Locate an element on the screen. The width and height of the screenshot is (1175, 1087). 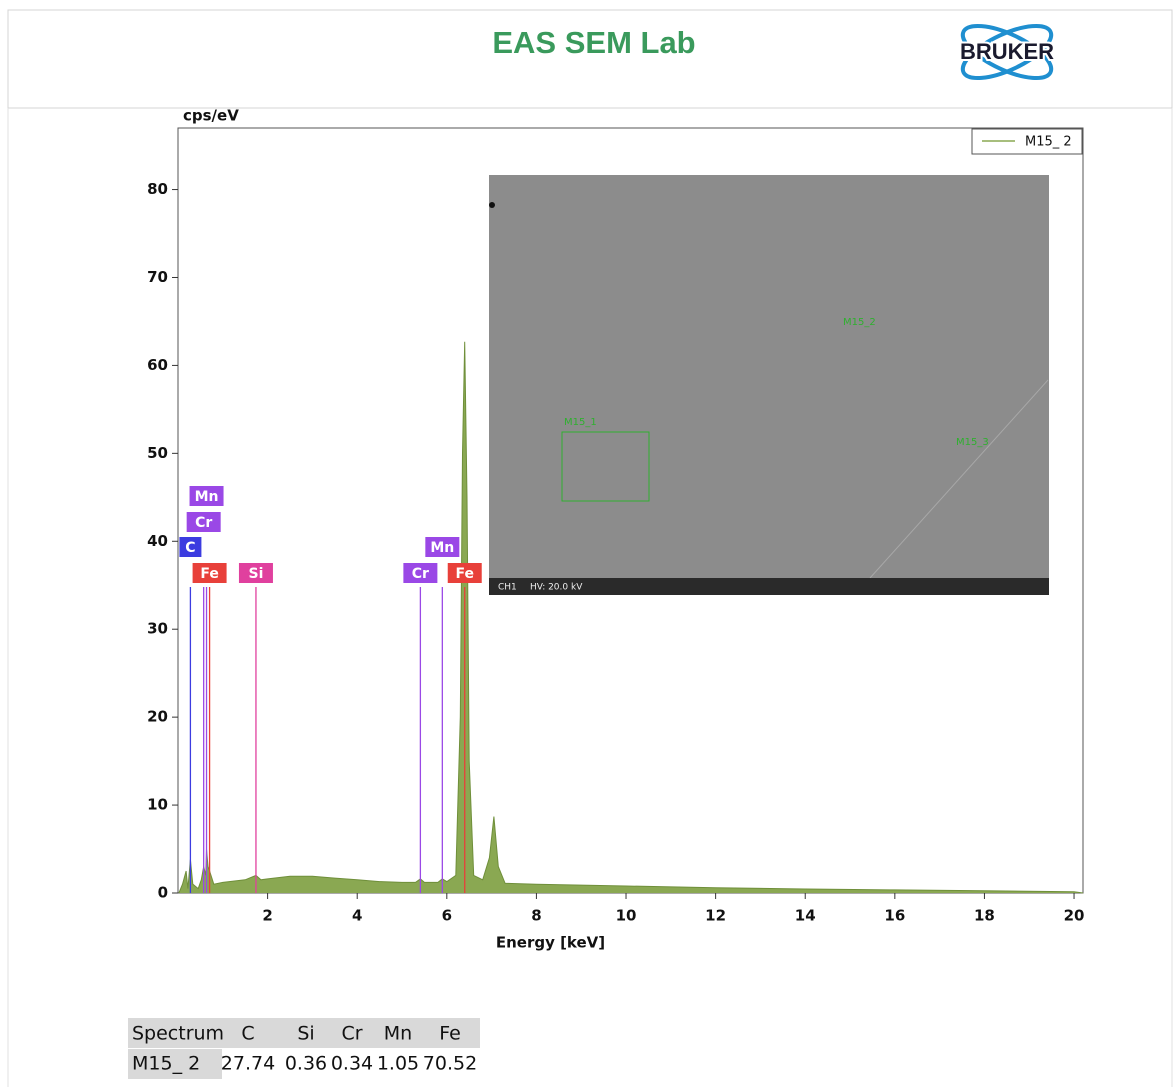
y-tick-label: 20 is located at coordinates (157, 717).